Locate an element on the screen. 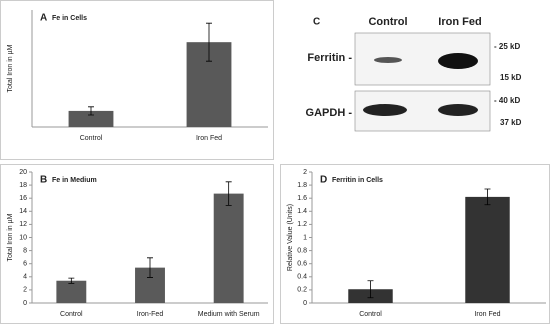  panel-label: C is located at coordinates (316, 22).